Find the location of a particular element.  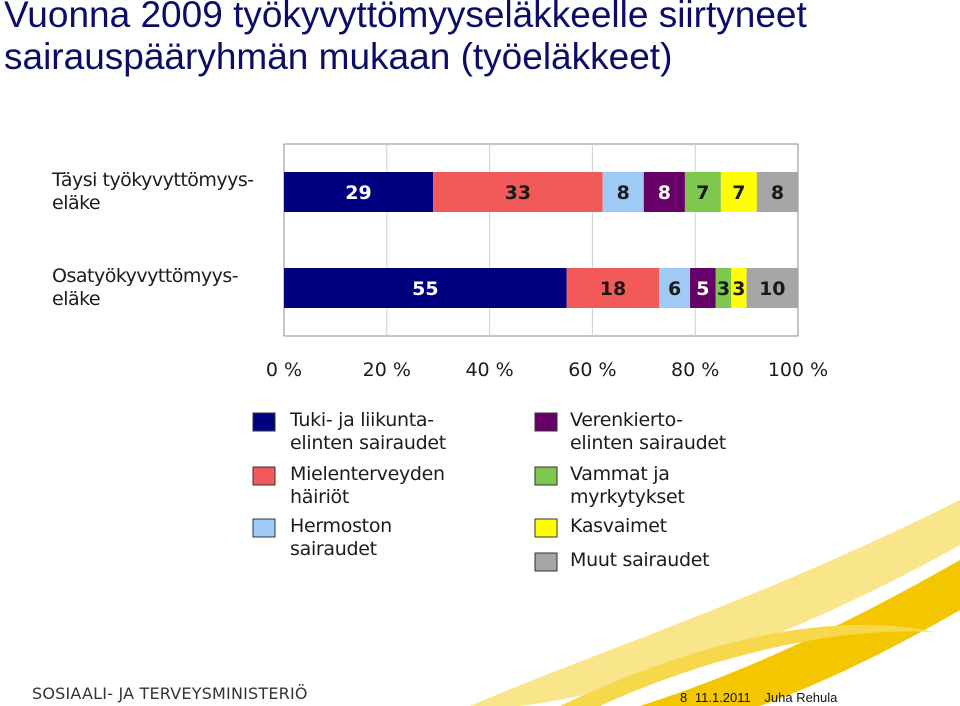

bar-data-label: 5 is located at coordinates (702, 289).